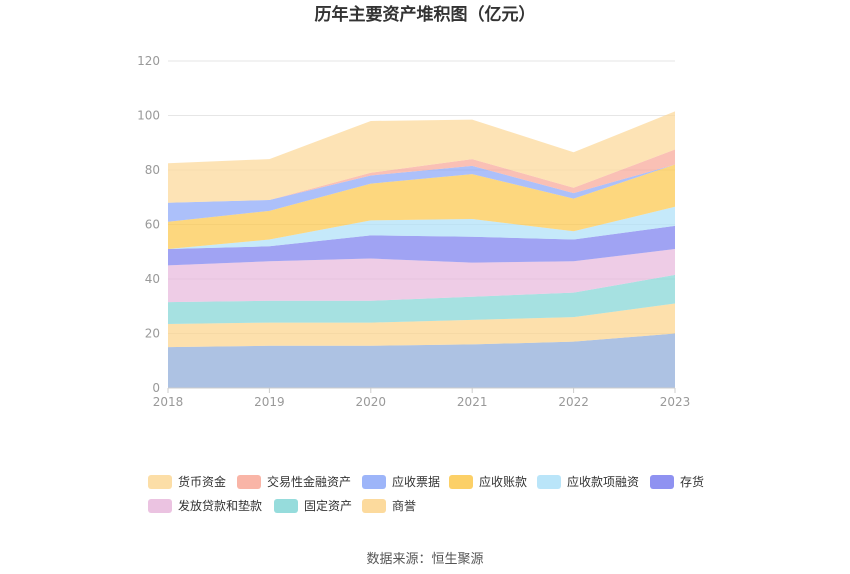  Describe the element at coordinates (603, 481) in the screenshot. I see `legend-label: 应收款项融资` at that location.